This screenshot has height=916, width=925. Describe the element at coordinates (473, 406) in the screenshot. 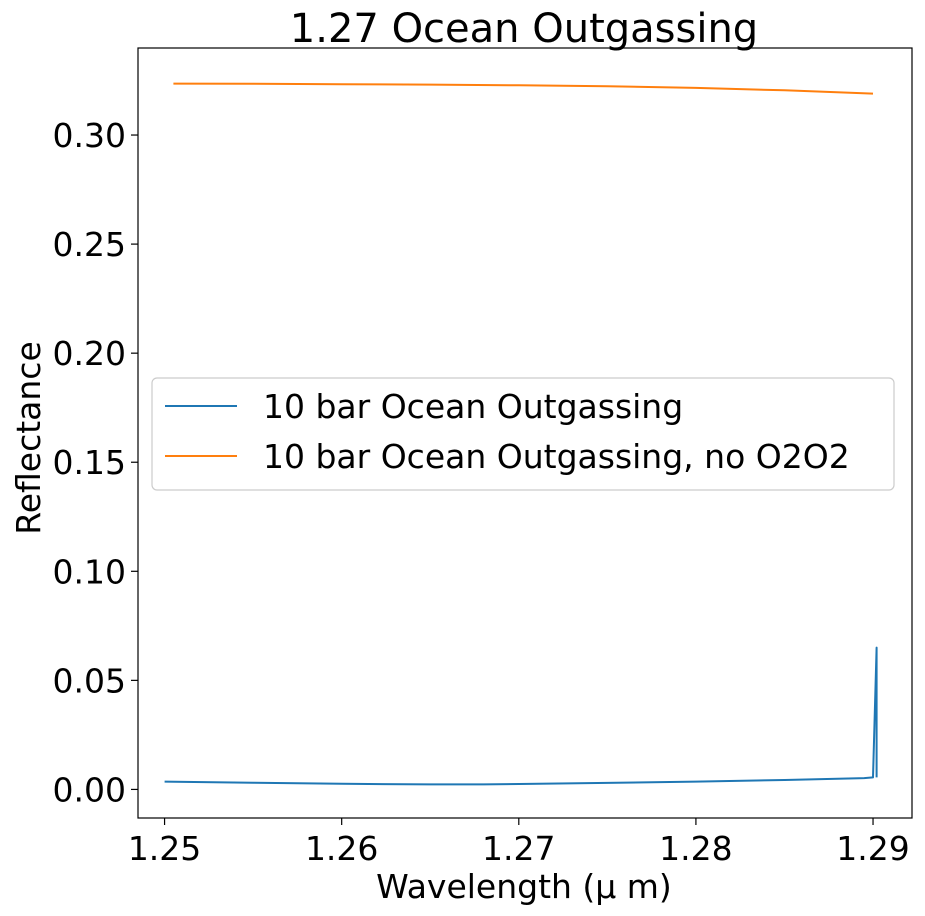

I see `legend-label-series-1: 10 bar Ocean Outgassing` at that location.